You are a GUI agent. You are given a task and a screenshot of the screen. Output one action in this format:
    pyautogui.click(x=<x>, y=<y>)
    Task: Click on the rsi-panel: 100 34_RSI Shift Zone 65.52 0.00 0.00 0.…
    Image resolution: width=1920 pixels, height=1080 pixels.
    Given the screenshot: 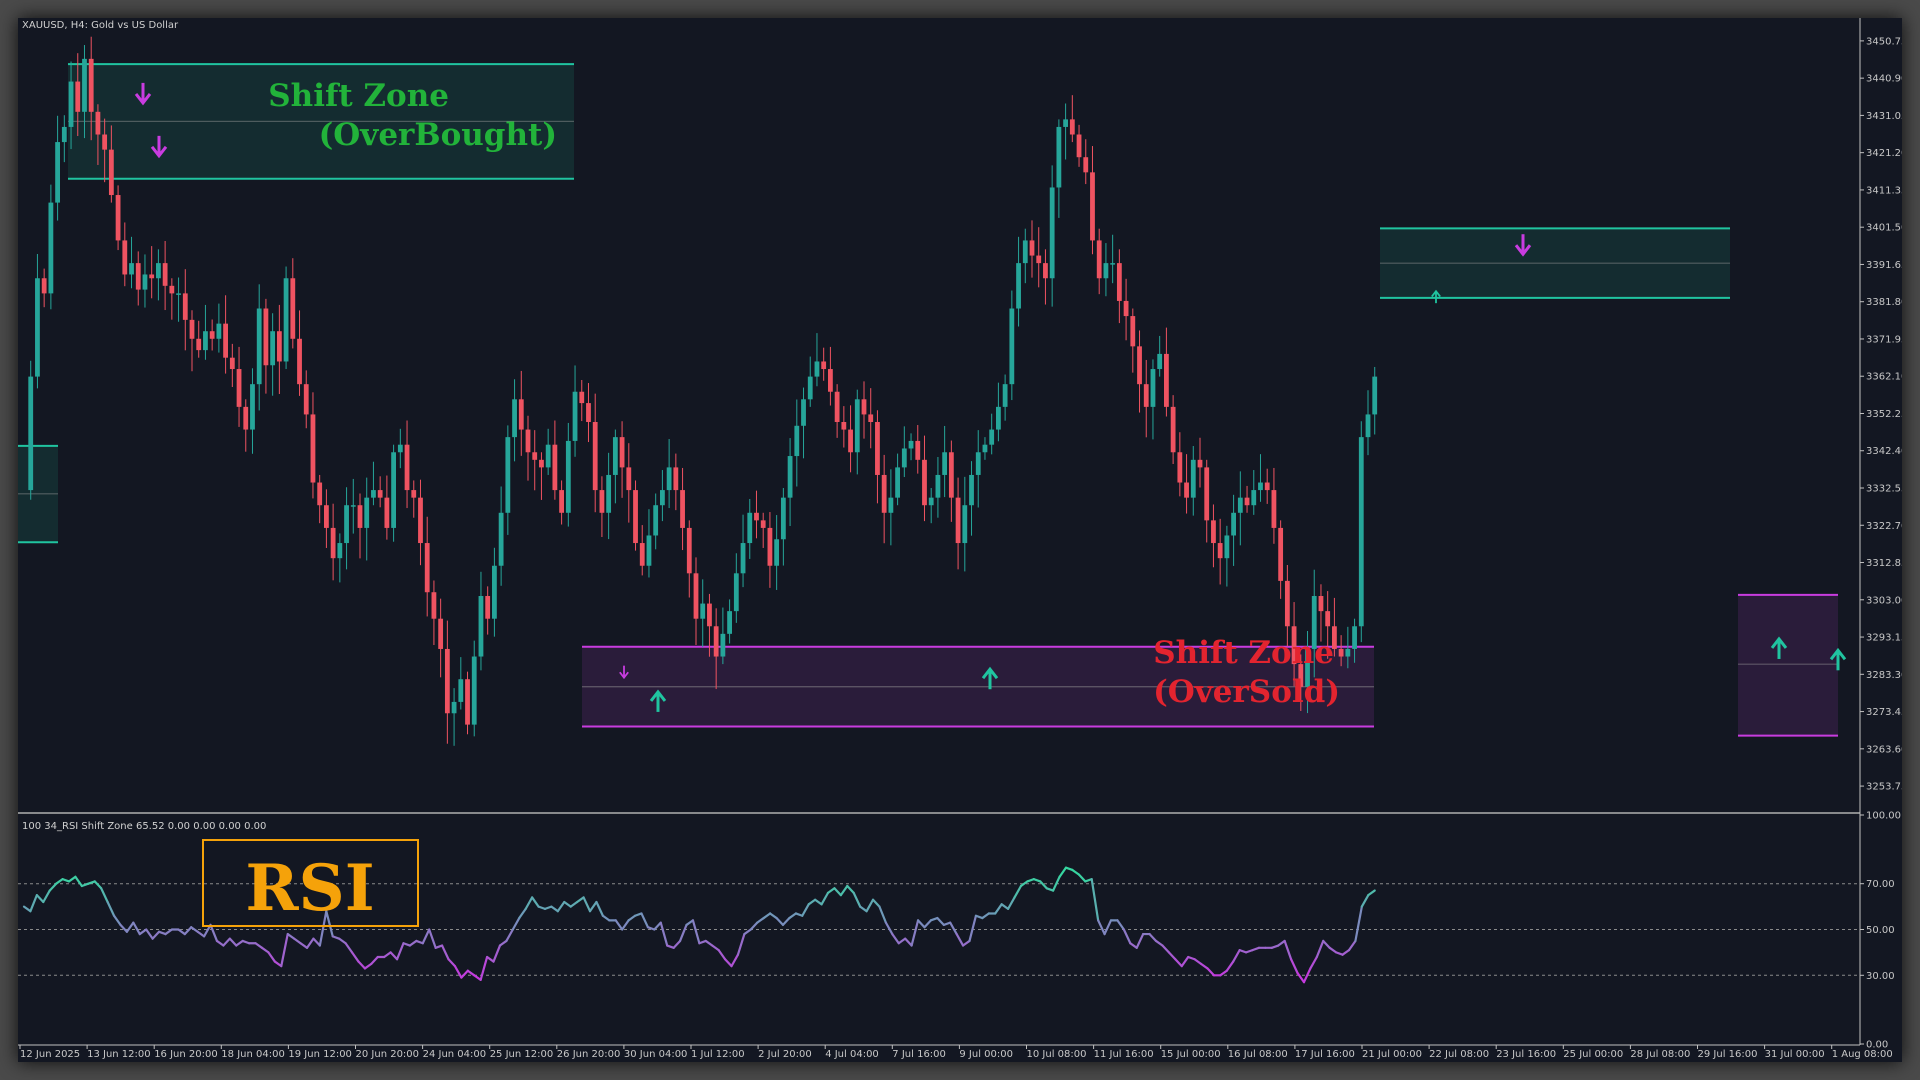 What is the action you would take?
    pyautogui.click(x=939, y=902)
    